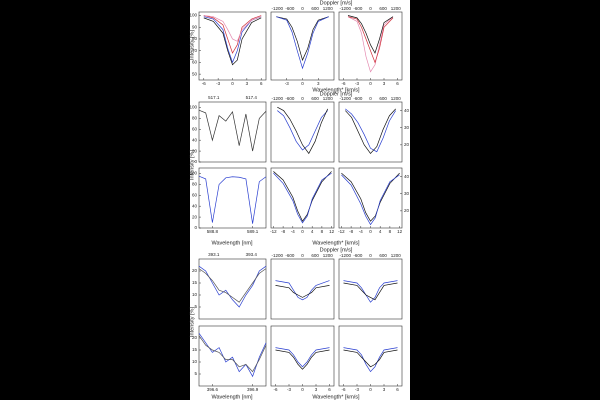 Image resolution: width=600 pixels, height=400 pixels. Describe the element at coordinates (407, 176) in the screenshot. I see `y-tick-label: 40` at that location.